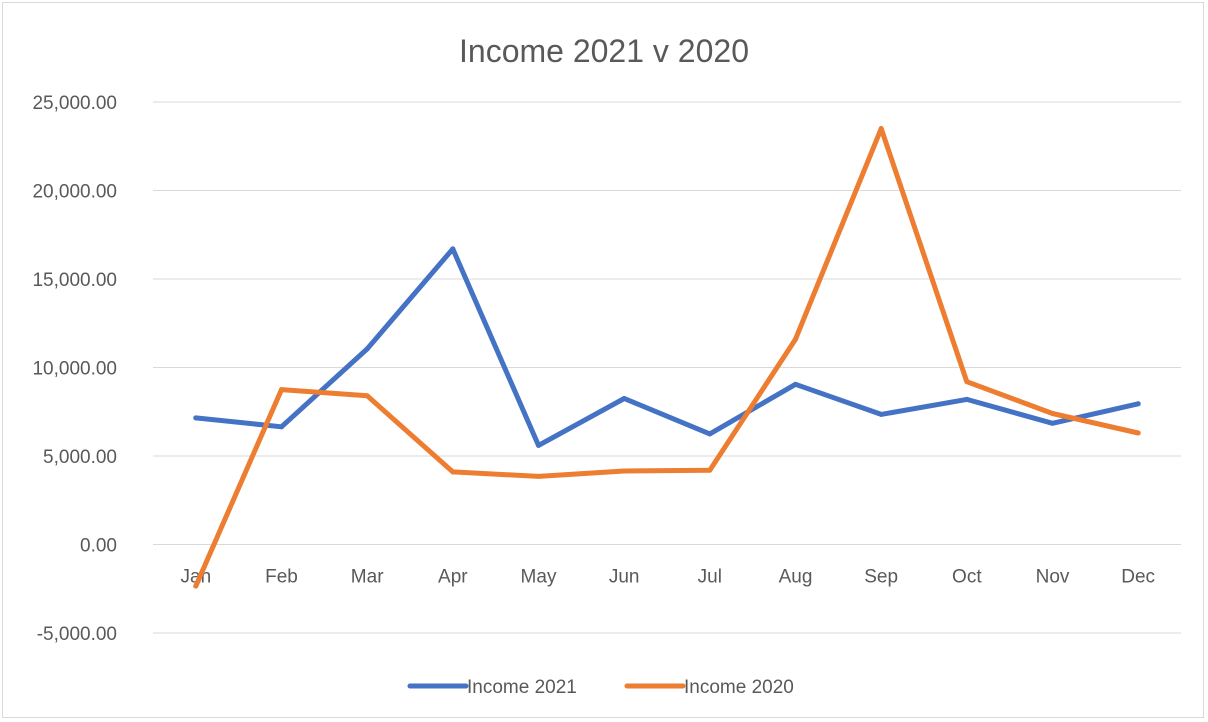 This screenshot has height=722, width=1208. I want to click on legend-label: Income 2021, so click(522, 687).